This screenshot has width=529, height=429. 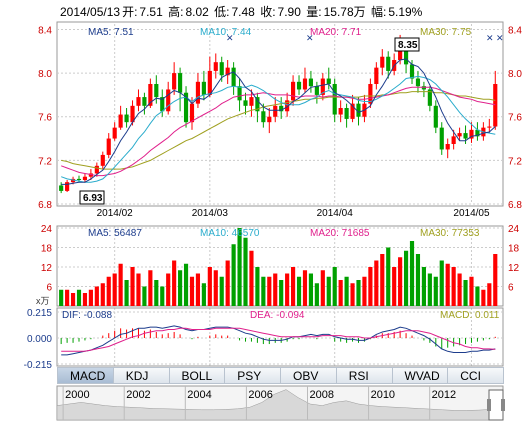 I want to click on price-tick-right: 6.8, so click(x=515, y=205).